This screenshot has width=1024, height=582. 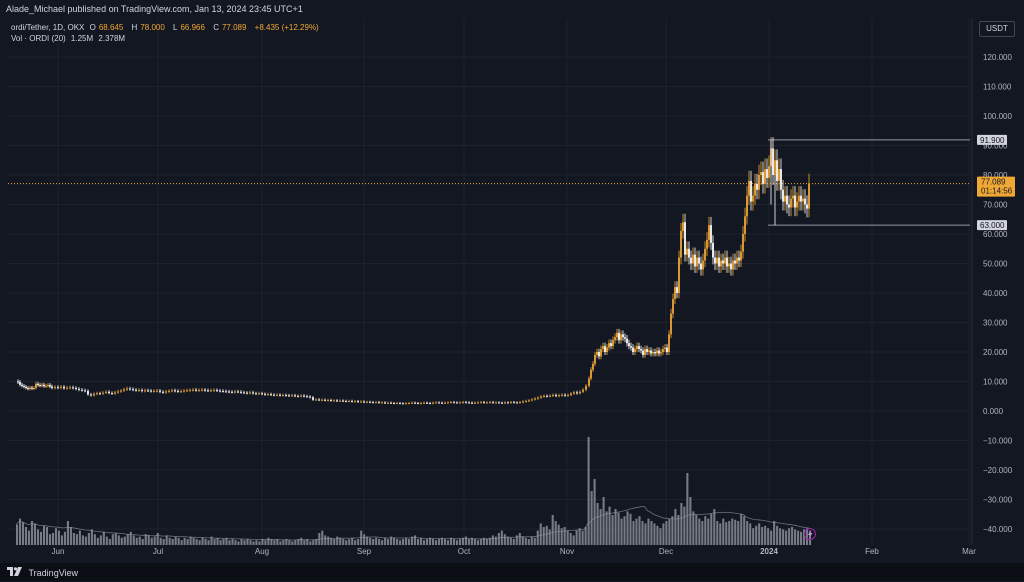 I want to click on legend-low-label: L, so click(x=175, y=27).